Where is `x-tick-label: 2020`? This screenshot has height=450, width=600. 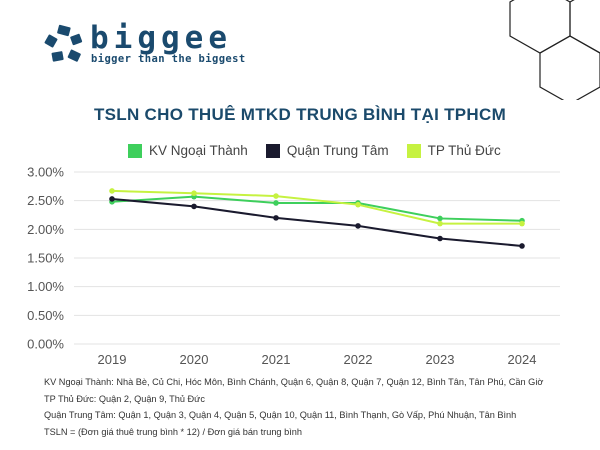 x-tick-label: 2020 is located at coordinates (194, 359).